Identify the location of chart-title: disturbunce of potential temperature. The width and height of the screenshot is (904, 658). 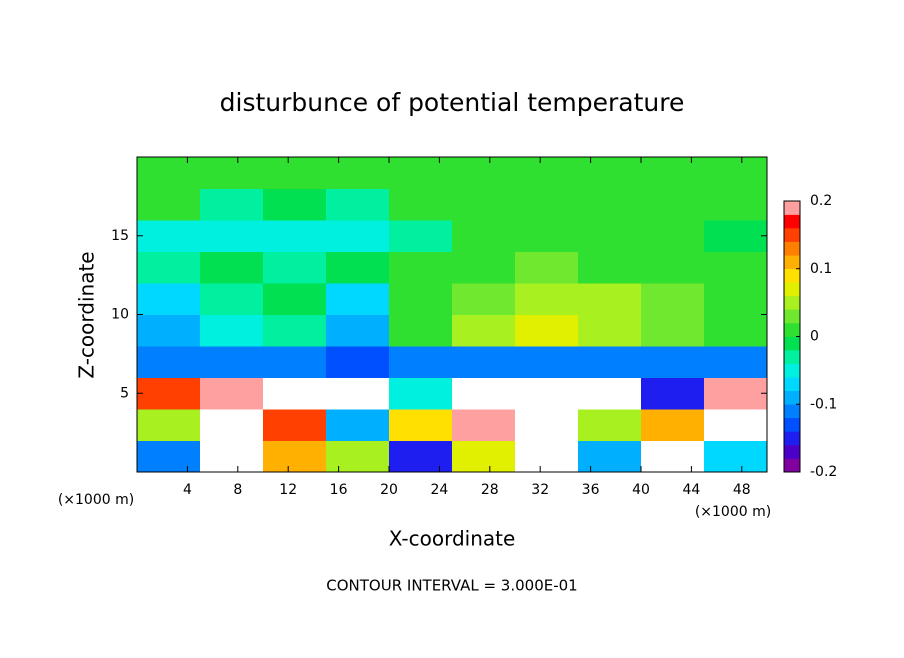
(452, 102).